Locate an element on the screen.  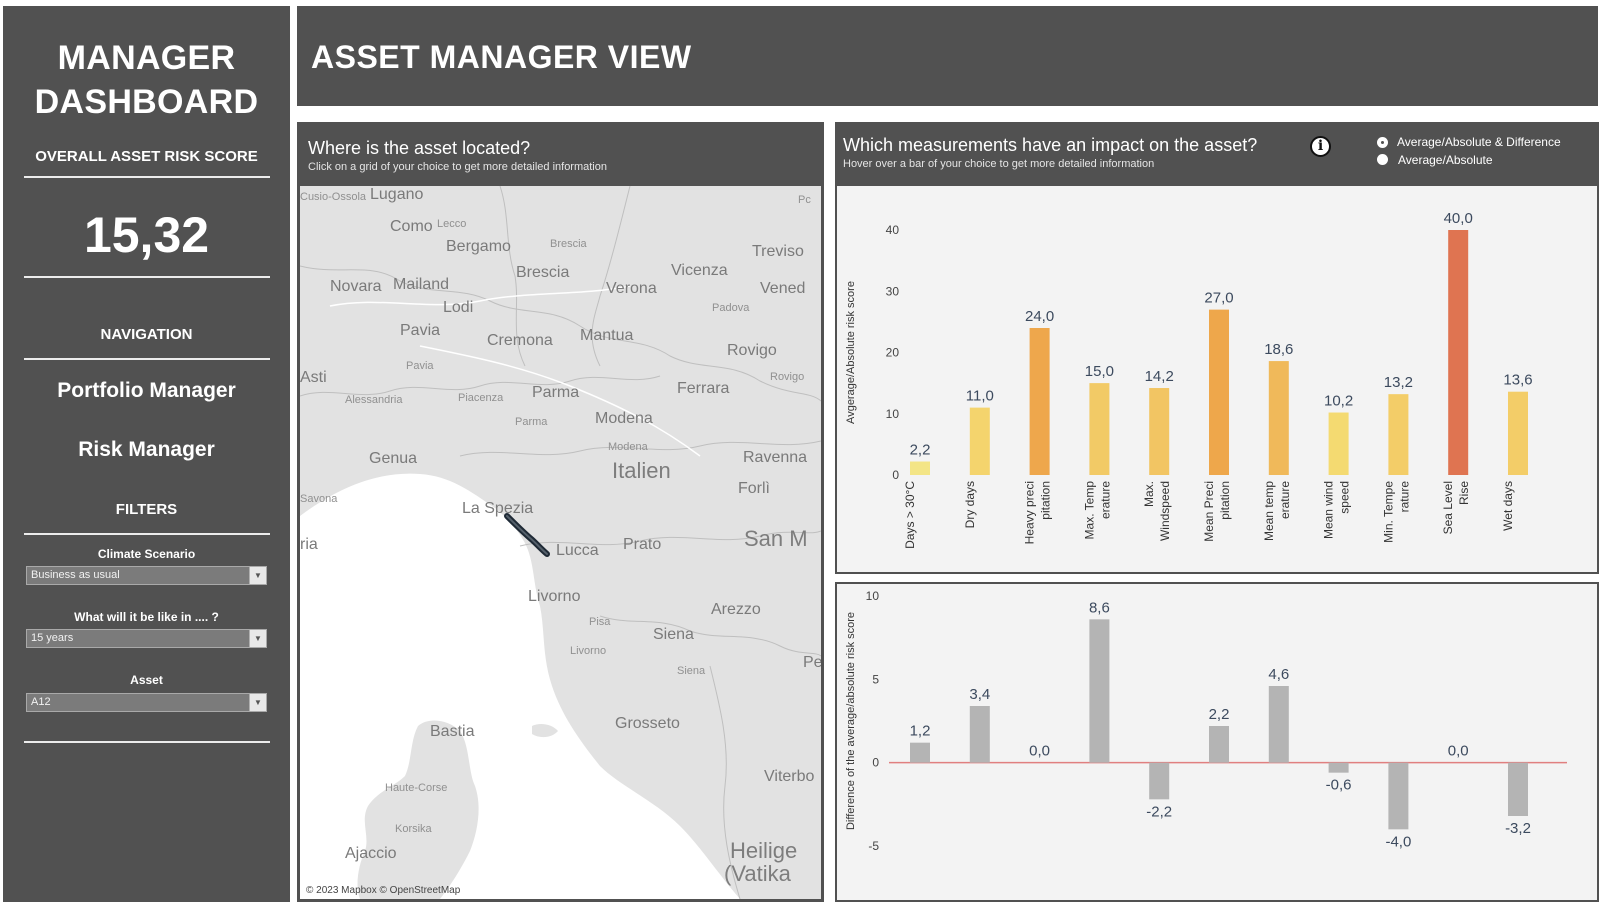
map-place-label: Pavia is located at coordinates (420, 366).